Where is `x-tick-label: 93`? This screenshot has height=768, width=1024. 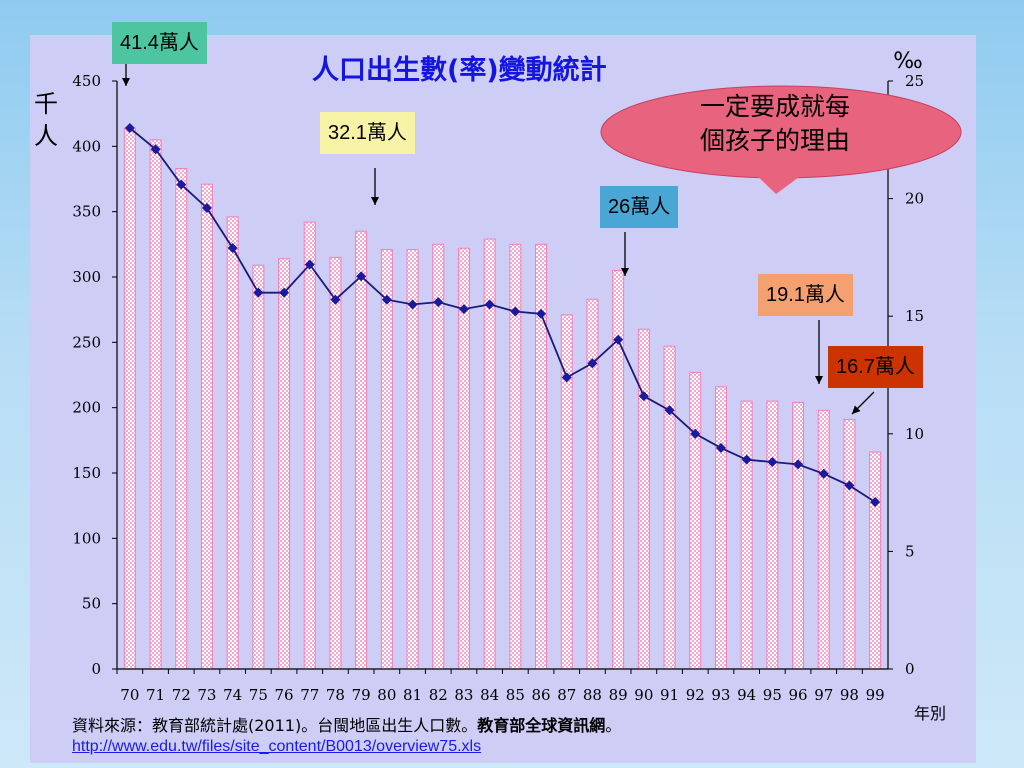 x-tick-label: 93 is located at coordinates (720, 695).